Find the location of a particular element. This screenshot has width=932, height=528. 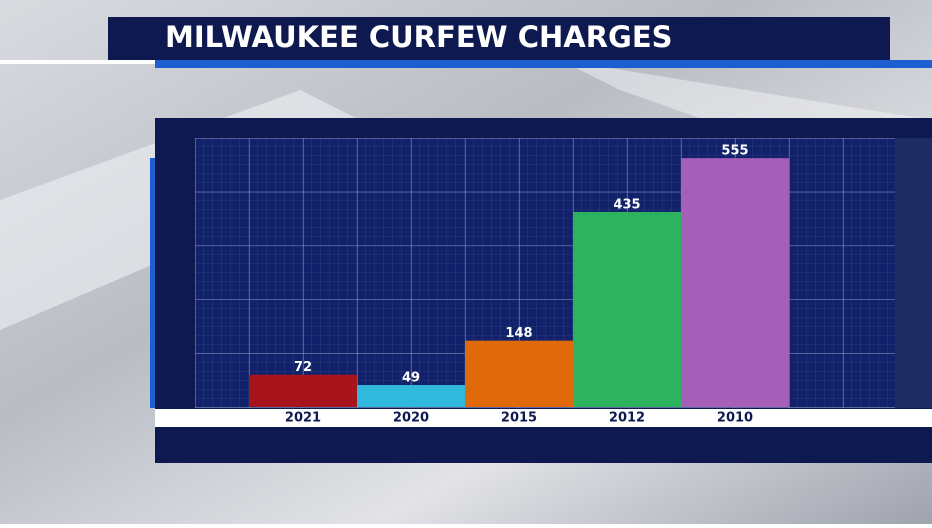

x-tick-label: 2020 is located at coordinates (411, 418).